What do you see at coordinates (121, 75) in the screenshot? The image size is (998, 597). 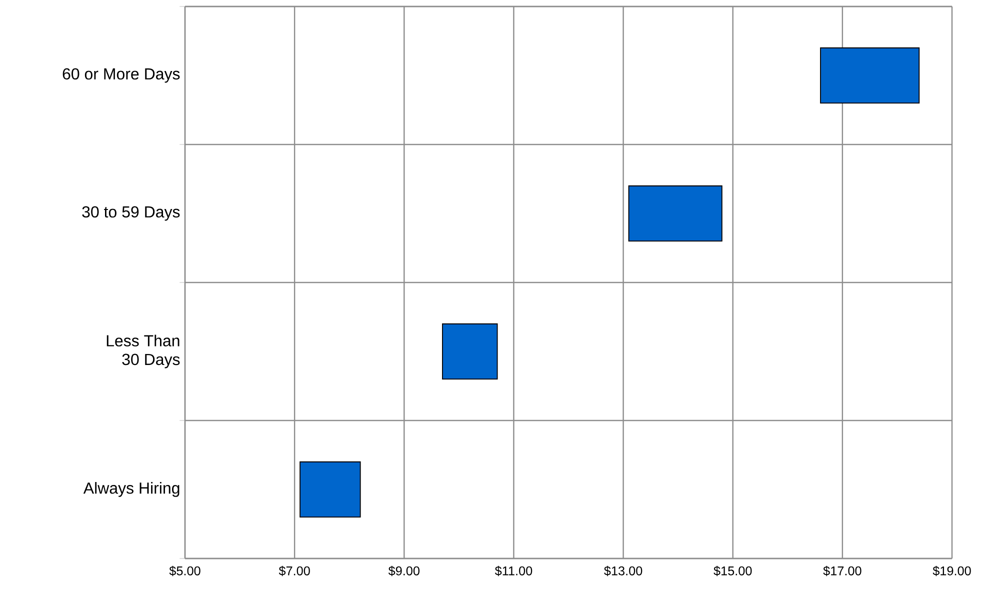 I see `y-tick-label: 60 or More Days` at bounding box center [121, 75].